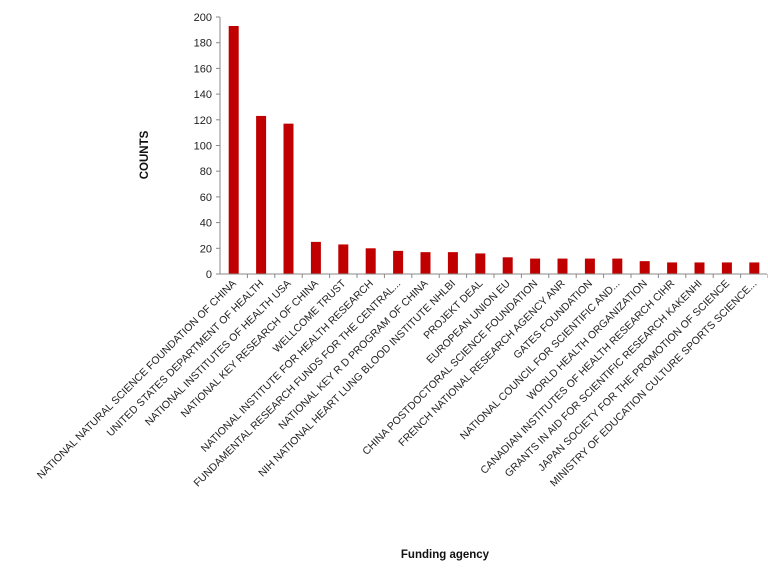  I want to click on y-tick-label: 140, so click(203, 95).